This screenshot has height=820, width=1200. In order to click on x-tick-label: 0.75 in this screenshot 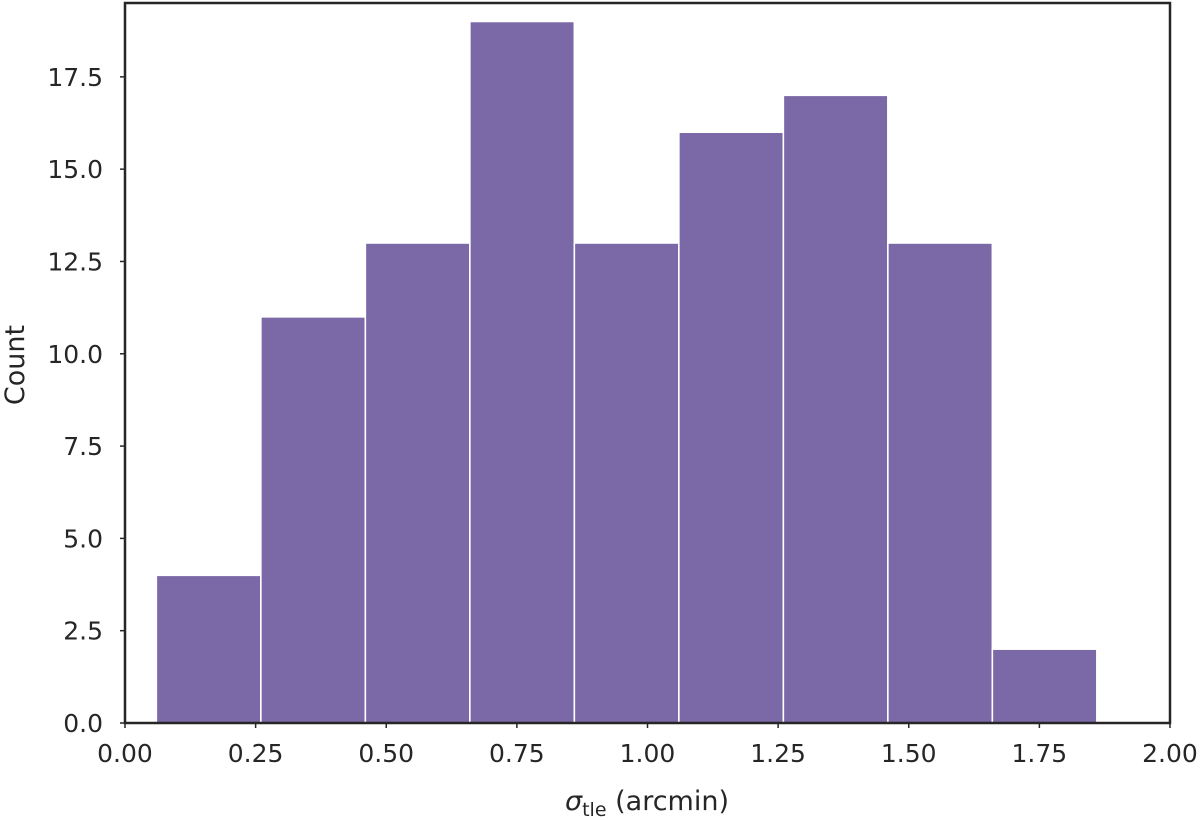, I will do `click(517, 753)`.